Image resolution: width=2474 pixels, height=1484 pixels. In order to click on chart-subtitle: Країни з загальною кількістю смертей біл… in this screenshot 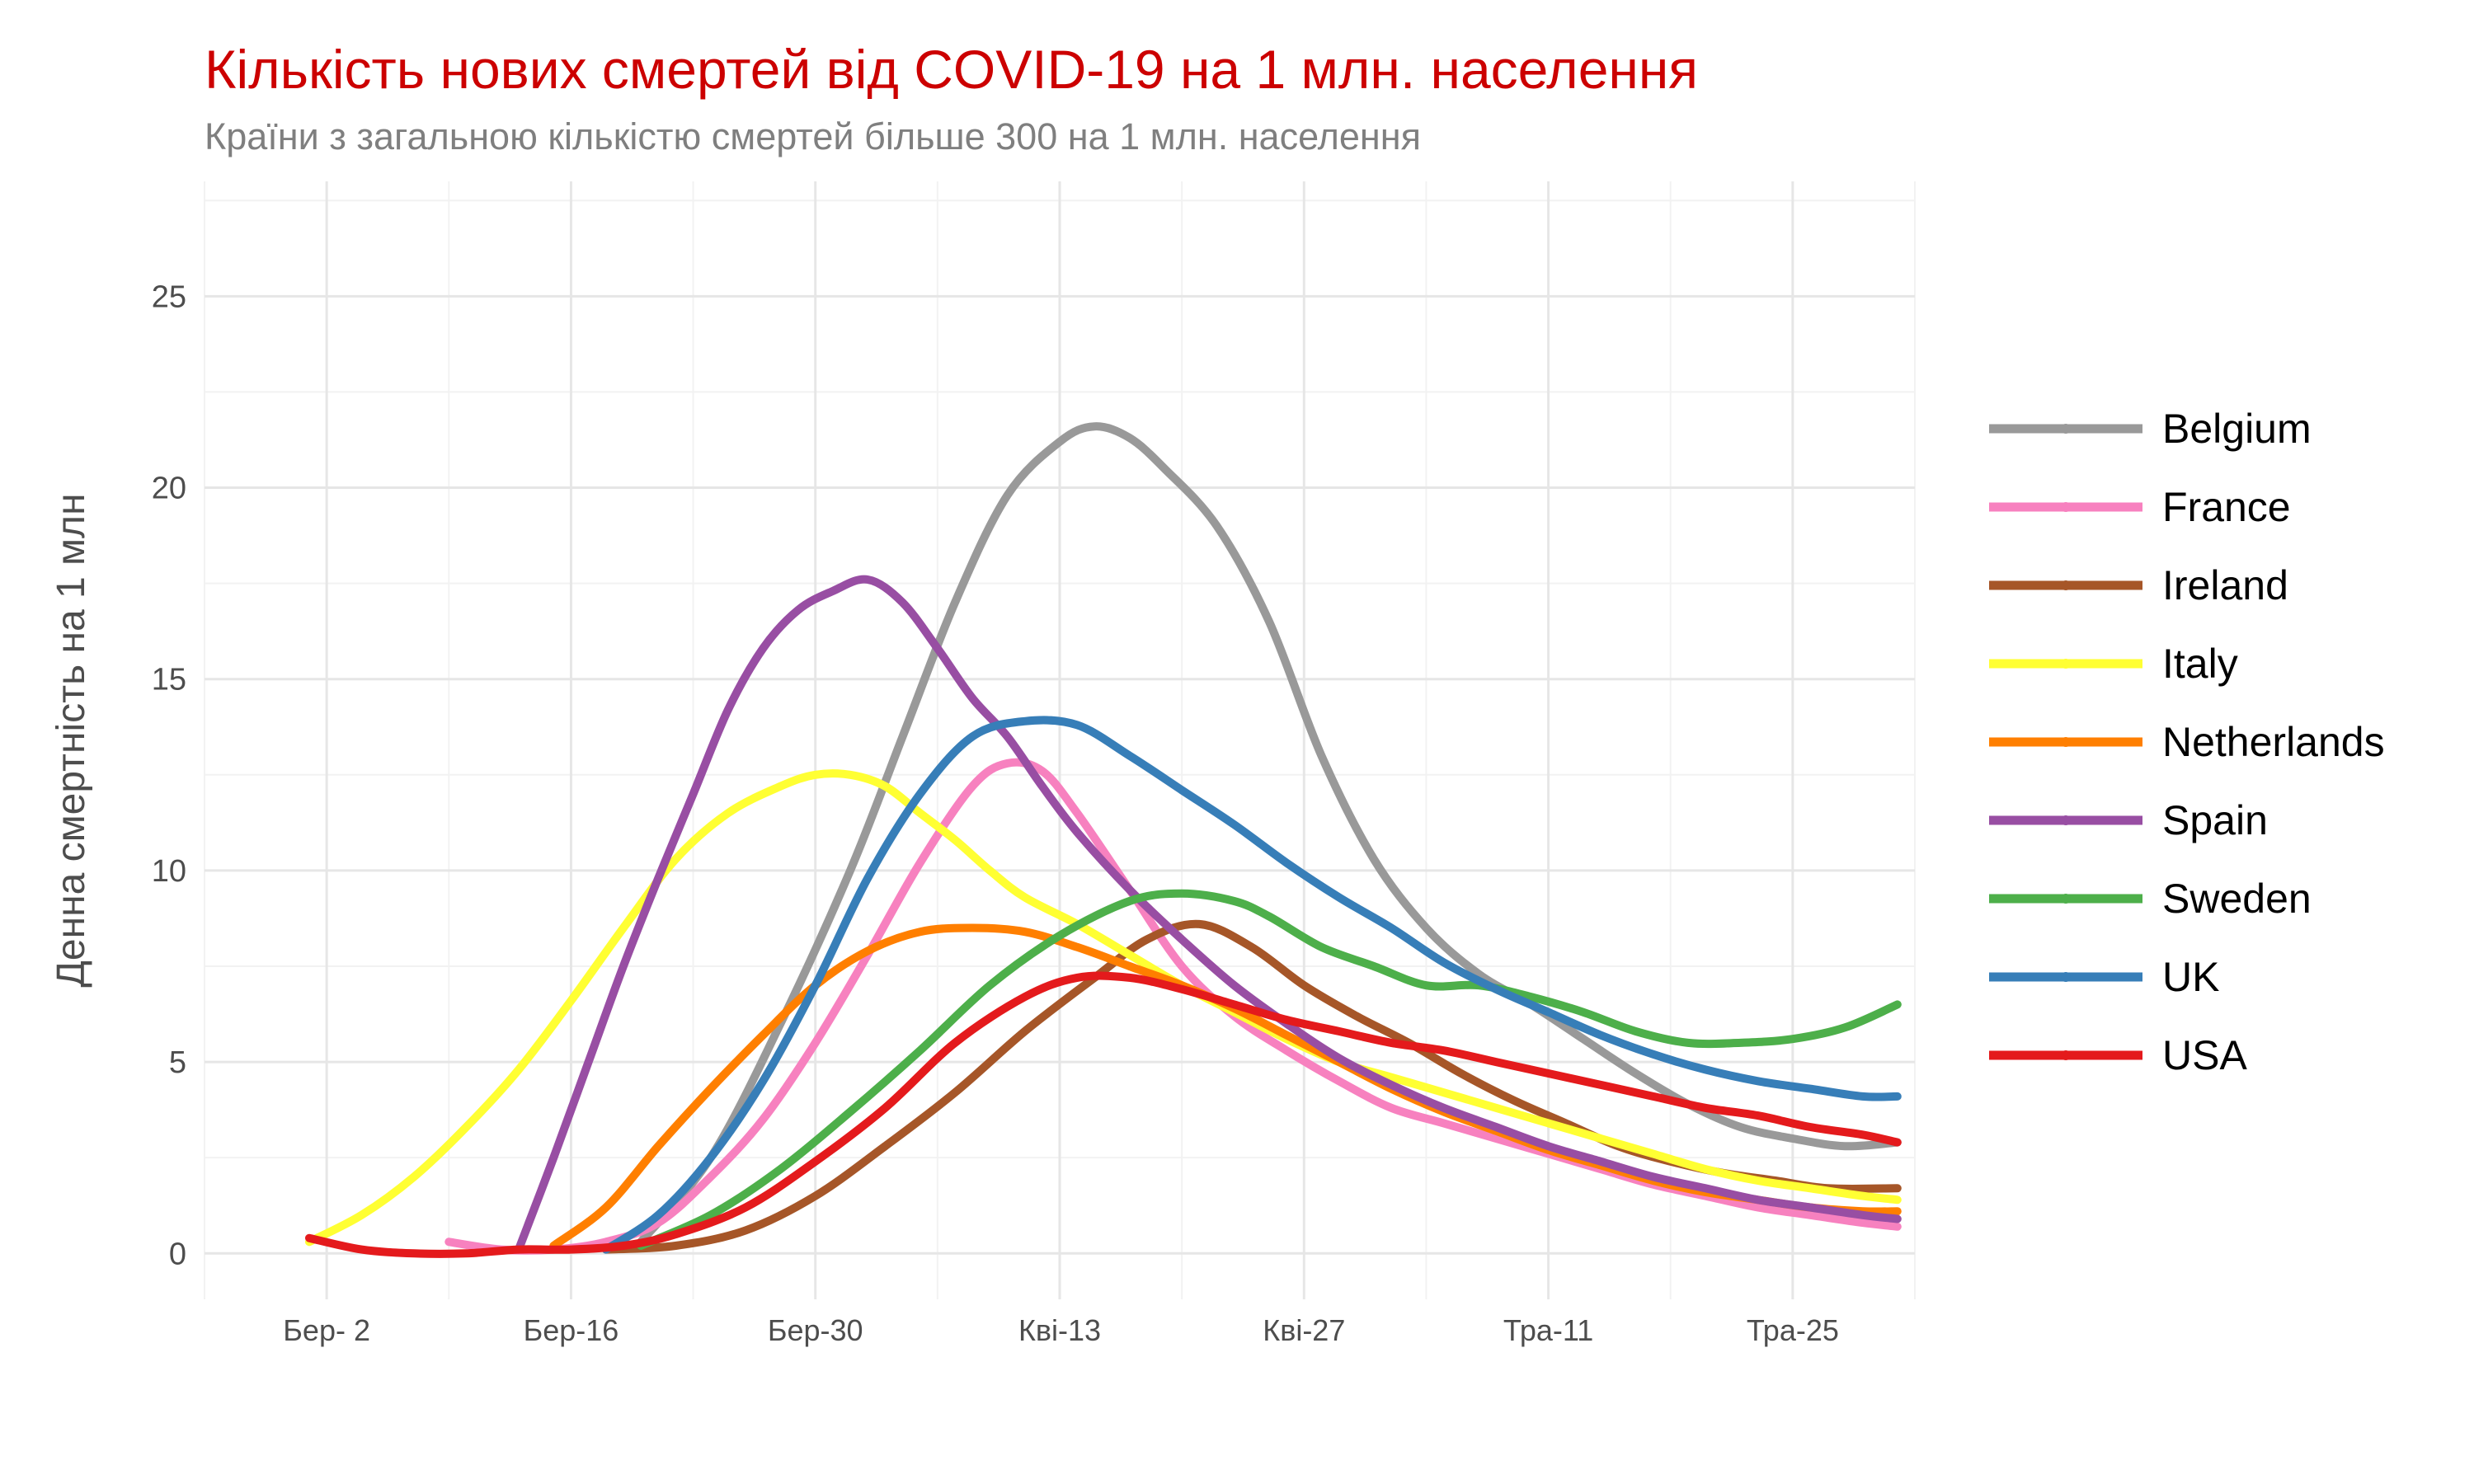, I will do `click(813, 136)`.